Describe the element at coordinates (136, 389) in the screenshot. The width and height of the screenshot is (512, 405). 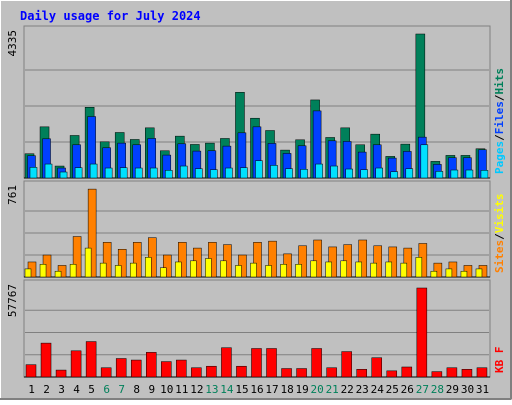
I see `x-tick-label: 8` at that location.